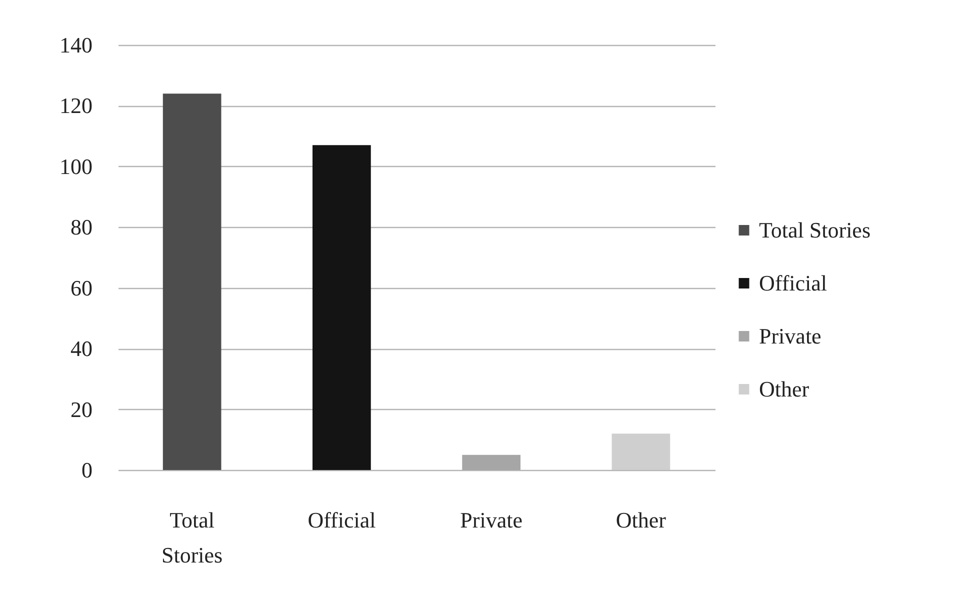 The width and height of the screenshot is (962, 598). What do you see at coordinates (793, 283) in the screenshot?
I see `legend-label: Official` at bounding box center [793, 283].